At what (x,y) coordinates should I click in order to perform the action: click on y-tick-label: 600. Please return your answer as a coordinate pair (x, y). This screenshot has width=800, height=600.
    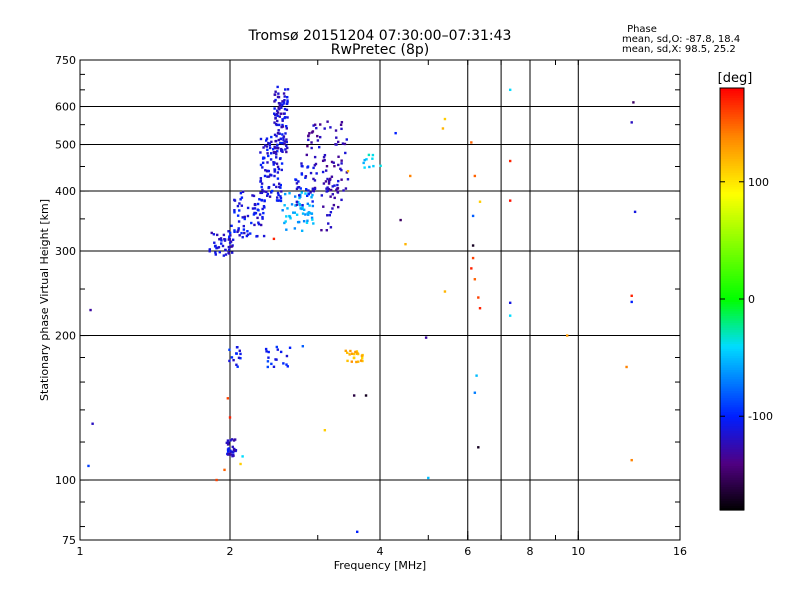
    Looking at the image, I should click on (65, 107).